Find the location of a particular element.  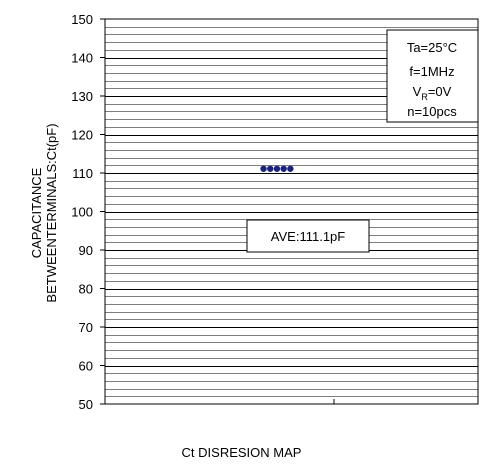

data-points is located at coordinates (277, 168).